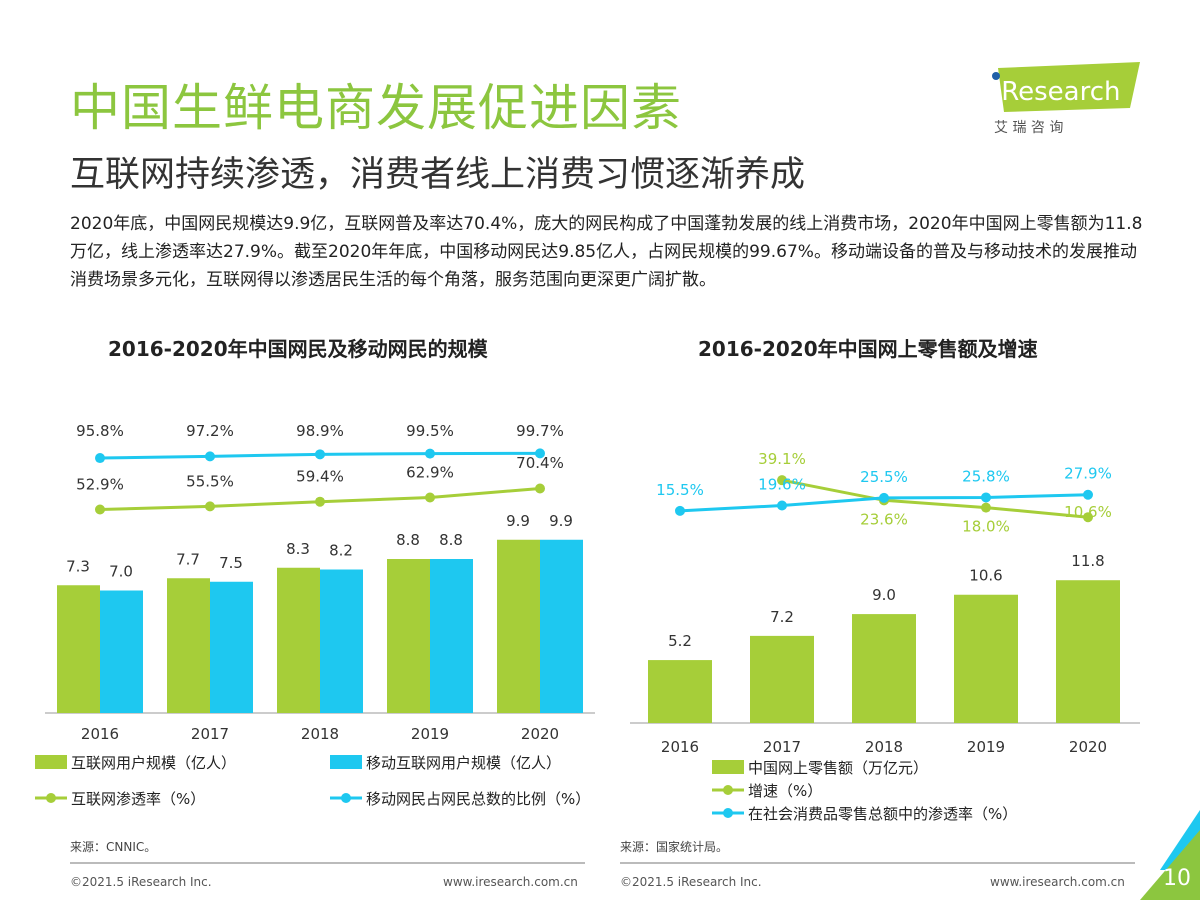 The image size is (1200, 900). I want to click on logo-cn: 艾 瑞 咨 询, so click(1028, 128).